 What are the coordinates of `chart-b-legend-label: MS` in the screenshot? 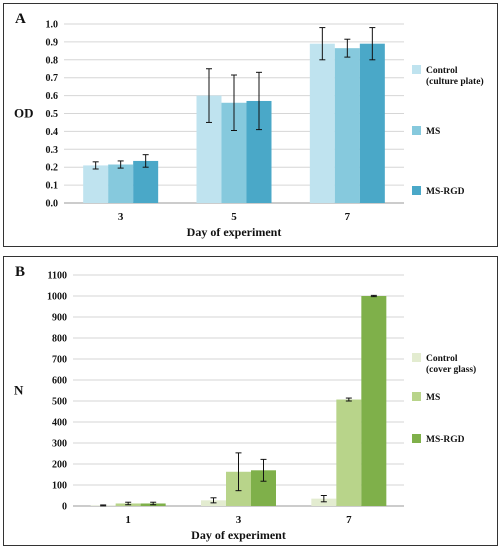 It's located at (433, 398).